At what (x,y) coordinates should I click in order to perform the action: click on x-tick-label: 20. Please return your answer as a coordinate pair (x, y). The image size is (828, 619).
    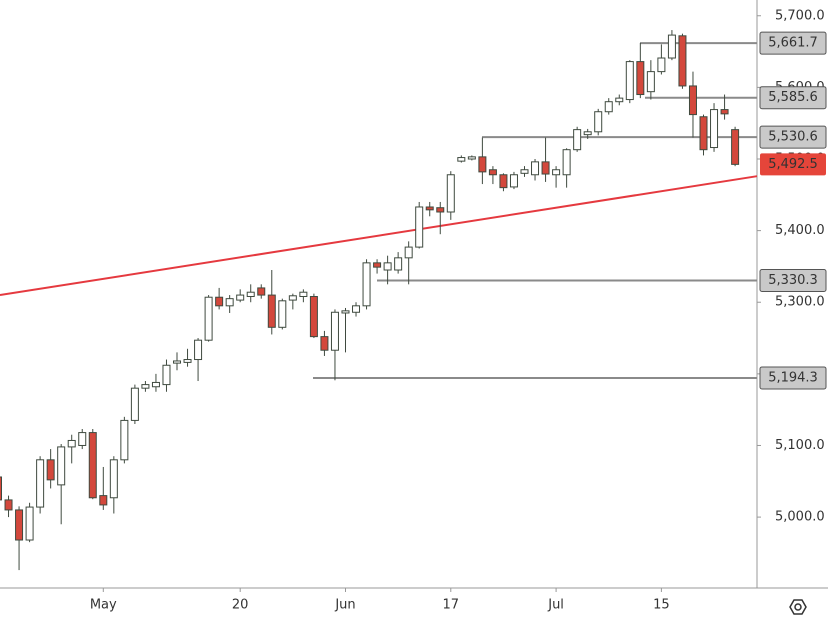
    Looking at the image, I should click on (240, 605).